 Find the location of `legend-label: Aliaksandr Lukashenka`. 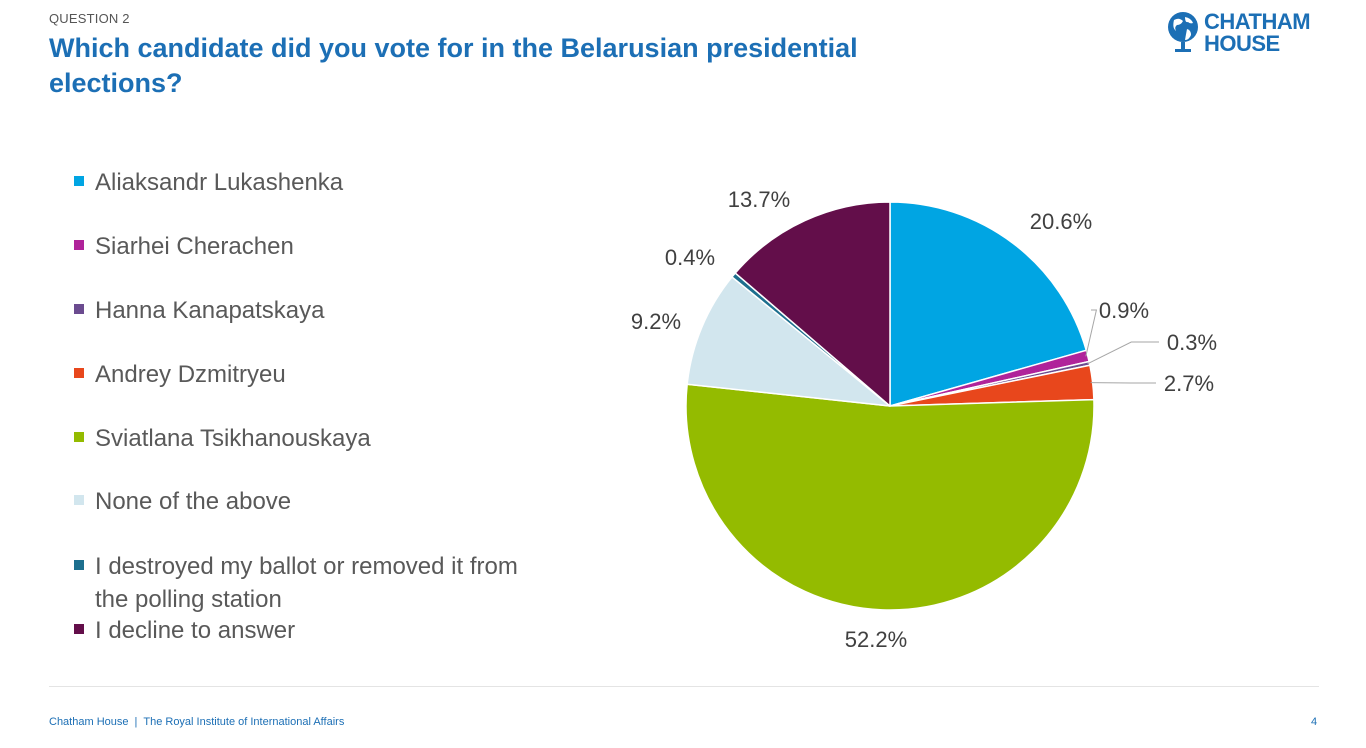

legend-label: Aliaksandr Lukashenka is located at coordinates (219, 182).